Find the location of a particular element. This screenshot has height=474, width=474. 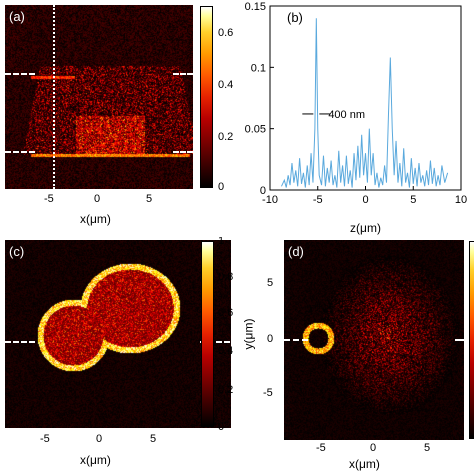

x-tick-d: 0 is located at coordinates (373, 448).